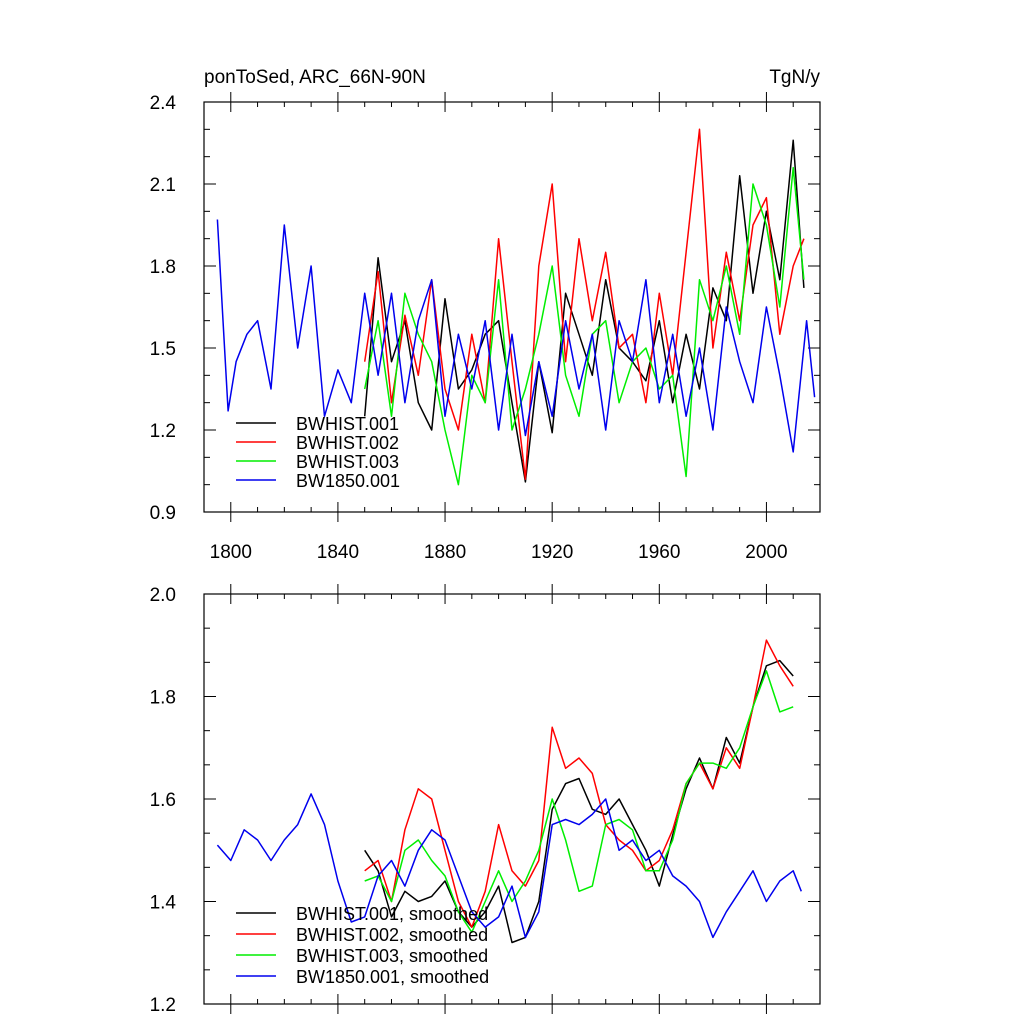  What do you see at coordinates (392, 977) in the screenshot?
I see `bottom-legend-label: BW1850.001, smoothed` at bounding box center [392, 977].